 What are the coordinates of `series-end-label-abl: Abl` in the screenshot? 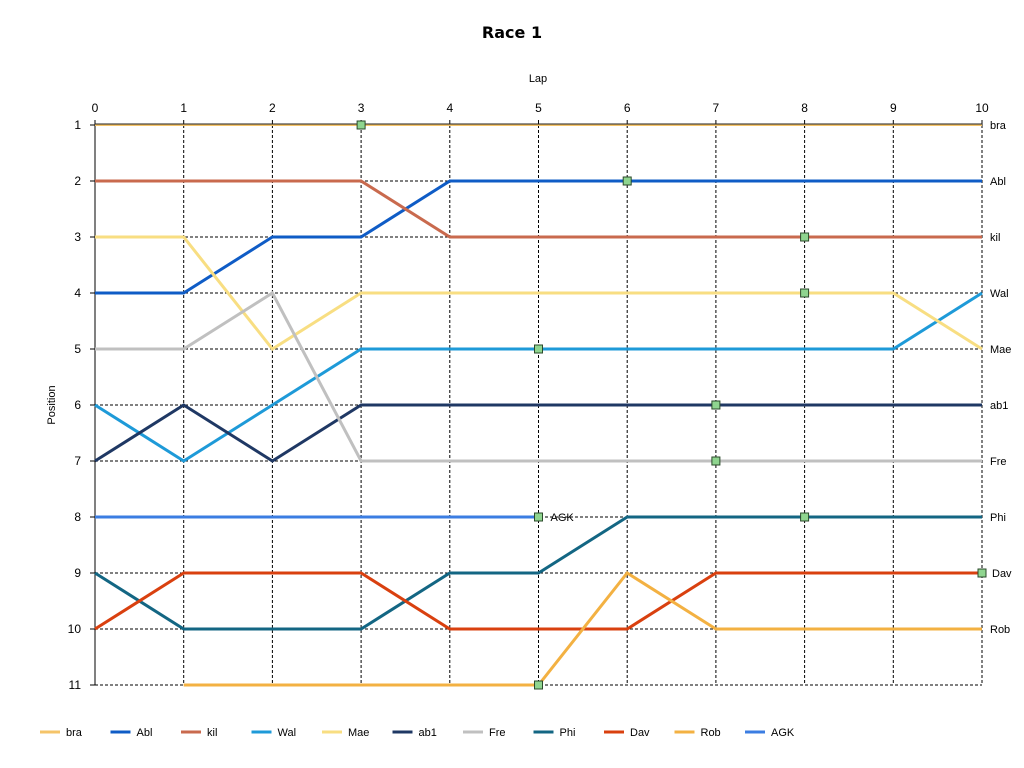 It's located at (998, 182).